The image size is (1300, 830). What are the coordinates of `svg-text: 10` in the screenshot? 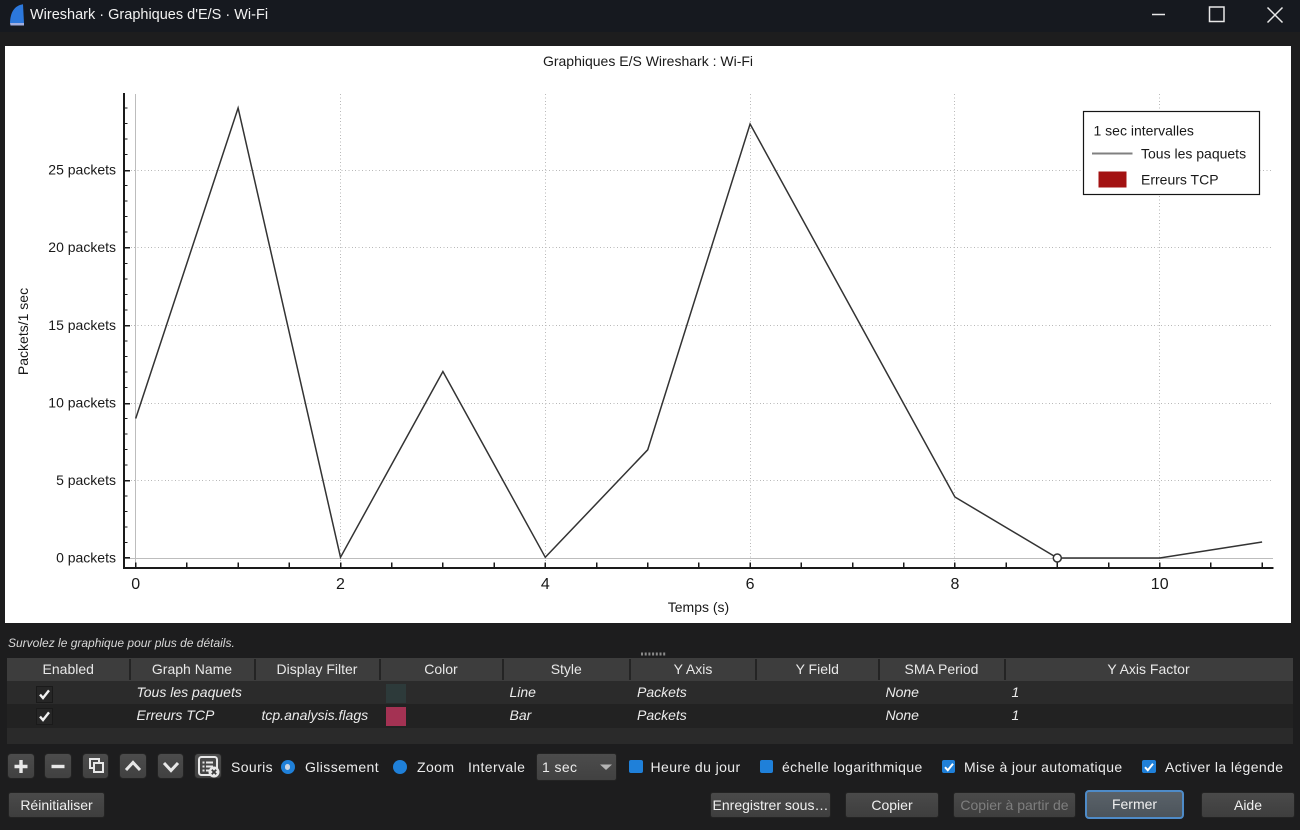 It's located at (1160, 584).